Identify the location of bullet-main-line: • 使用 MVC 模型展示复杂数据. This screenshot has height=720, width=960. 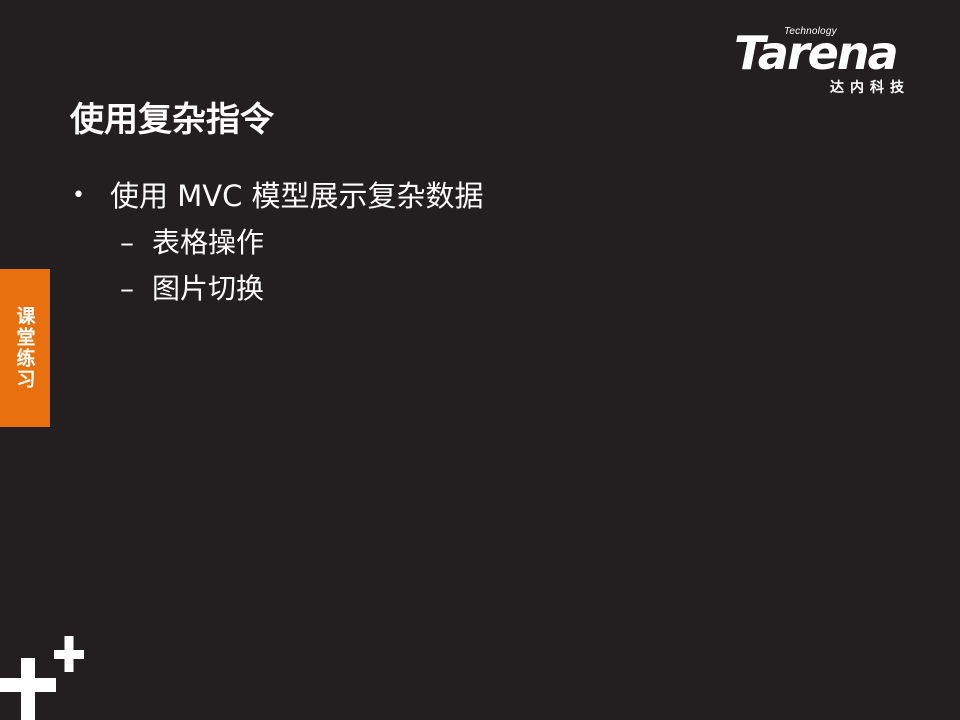
(278, 196).